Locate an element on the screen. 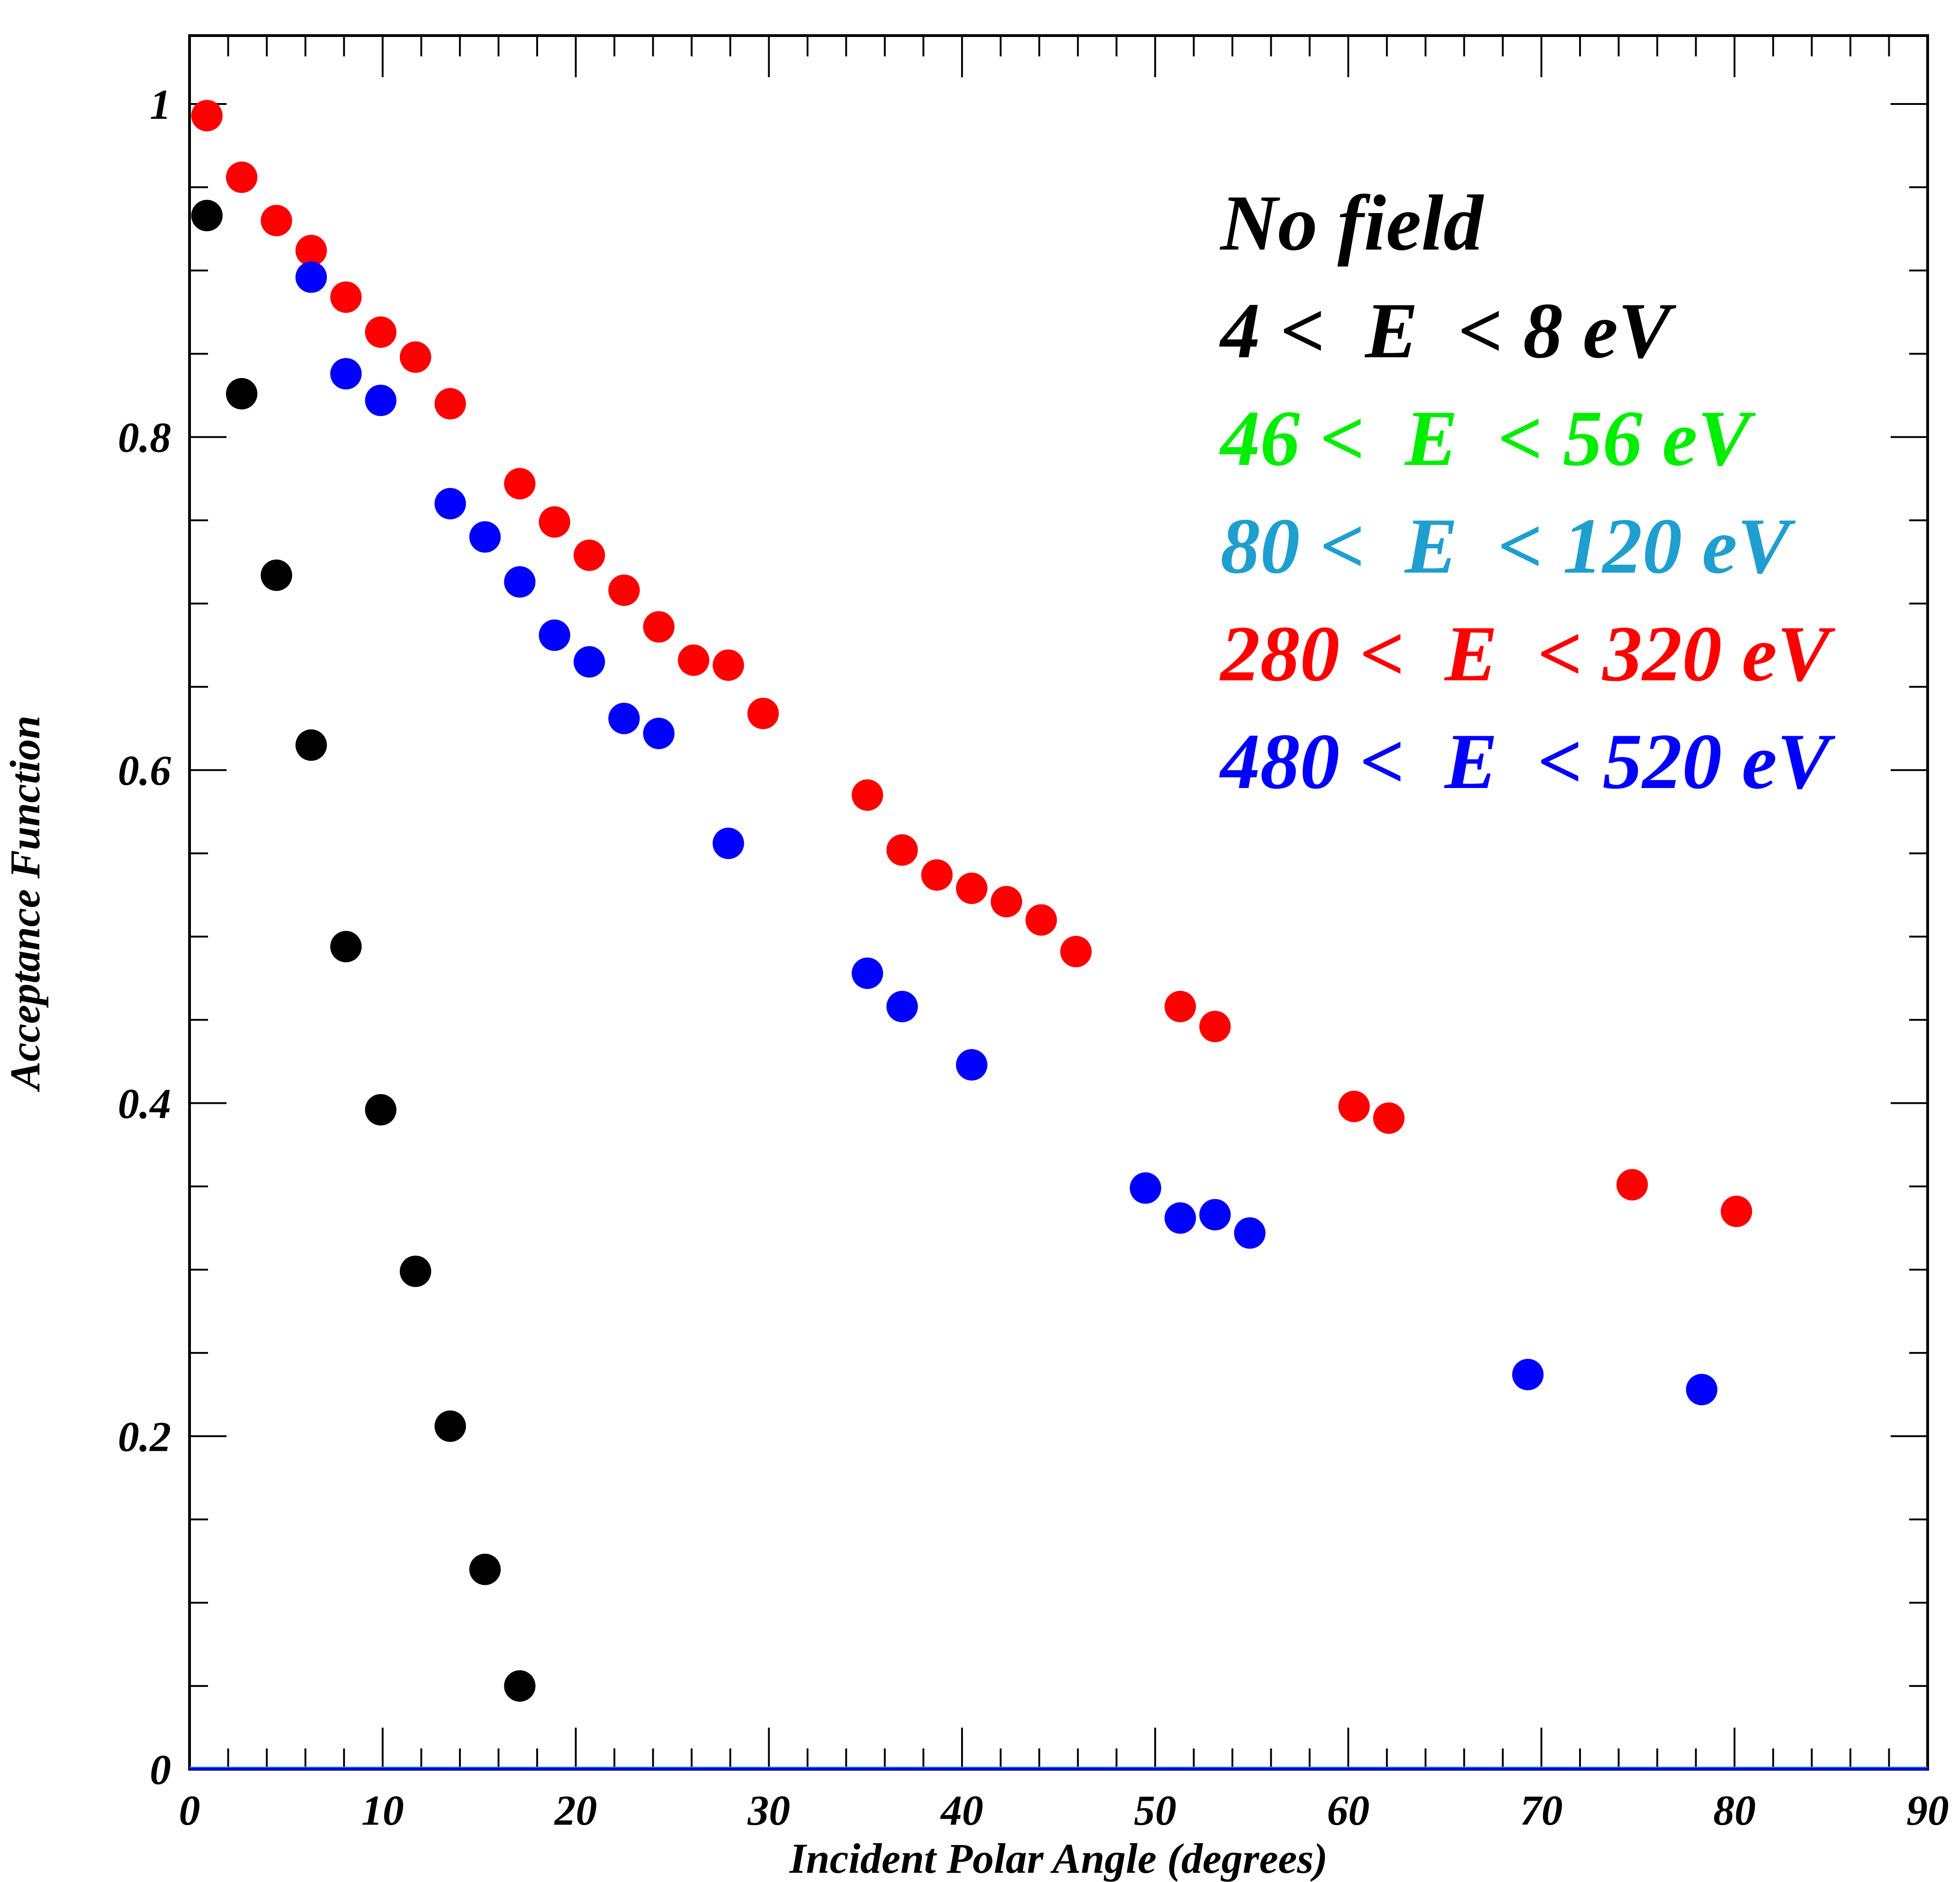  x-tick-label: 90 is located at coordinates (1928, 1811).